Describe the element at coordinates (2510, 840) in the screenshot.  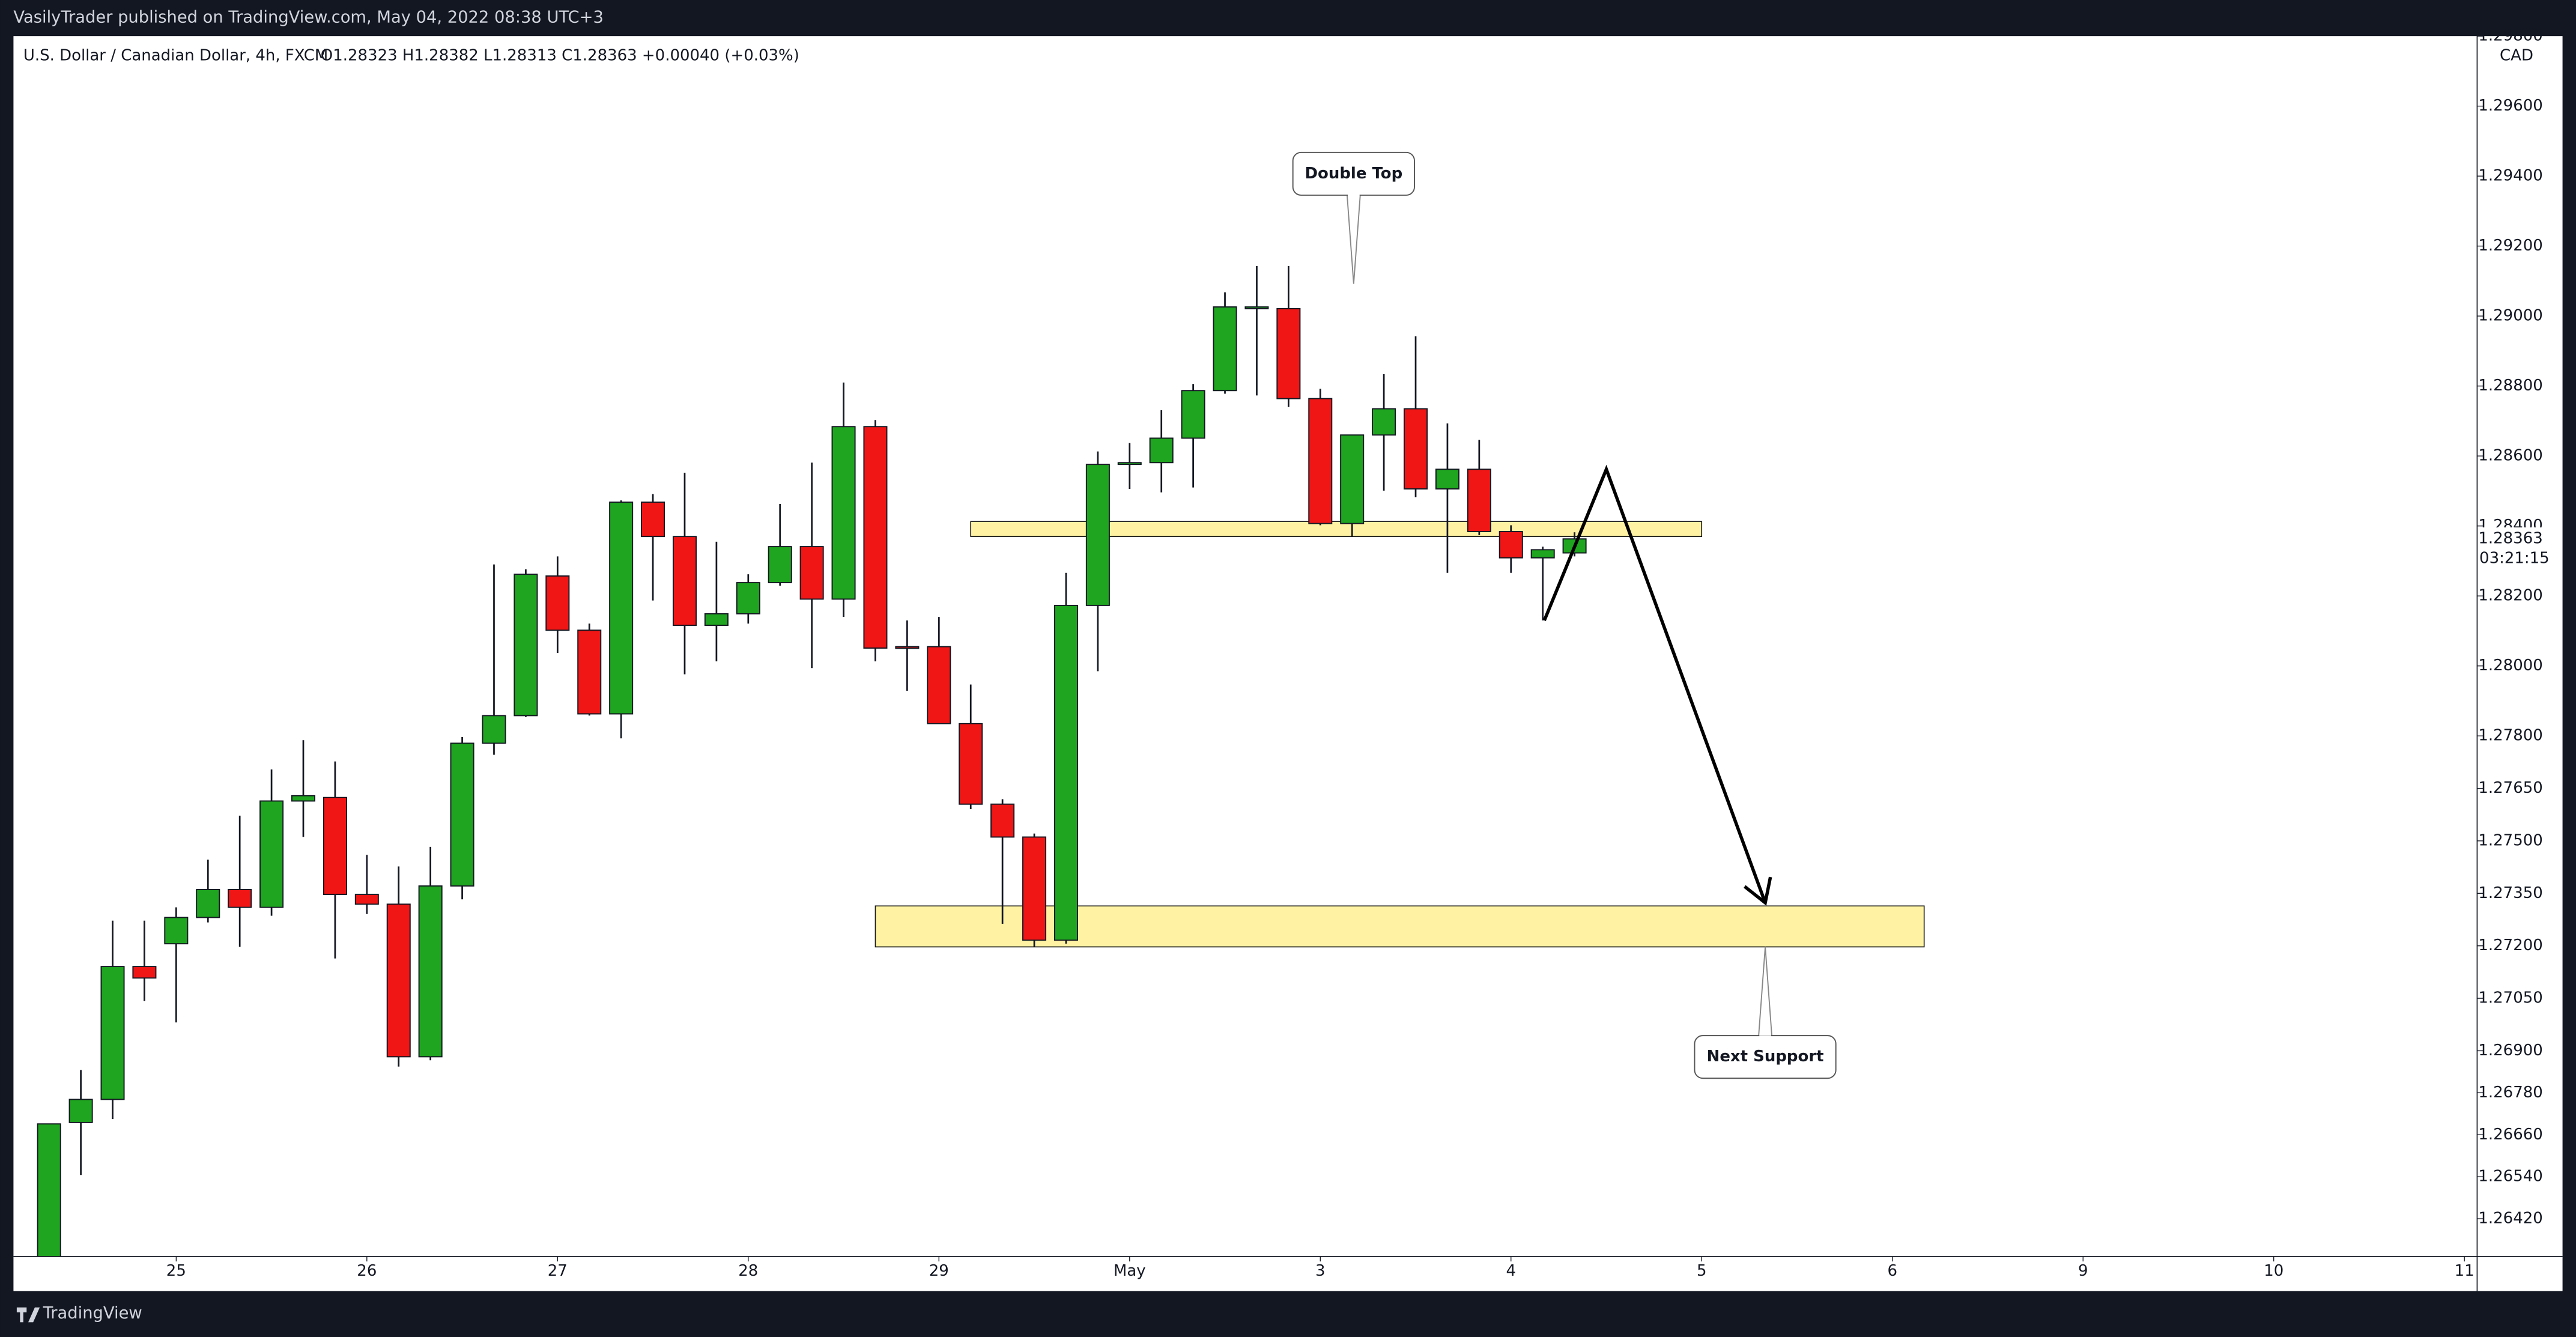
I see `y-tick-label: 1.27500` at that location.